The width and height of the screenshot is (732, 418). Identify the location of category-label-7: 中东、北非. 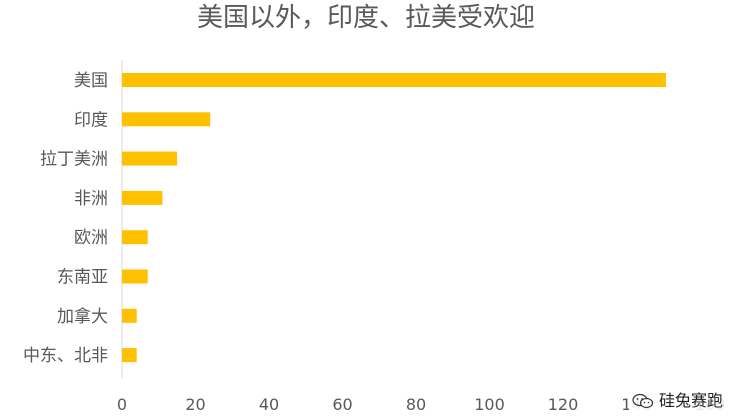
(65, 356).